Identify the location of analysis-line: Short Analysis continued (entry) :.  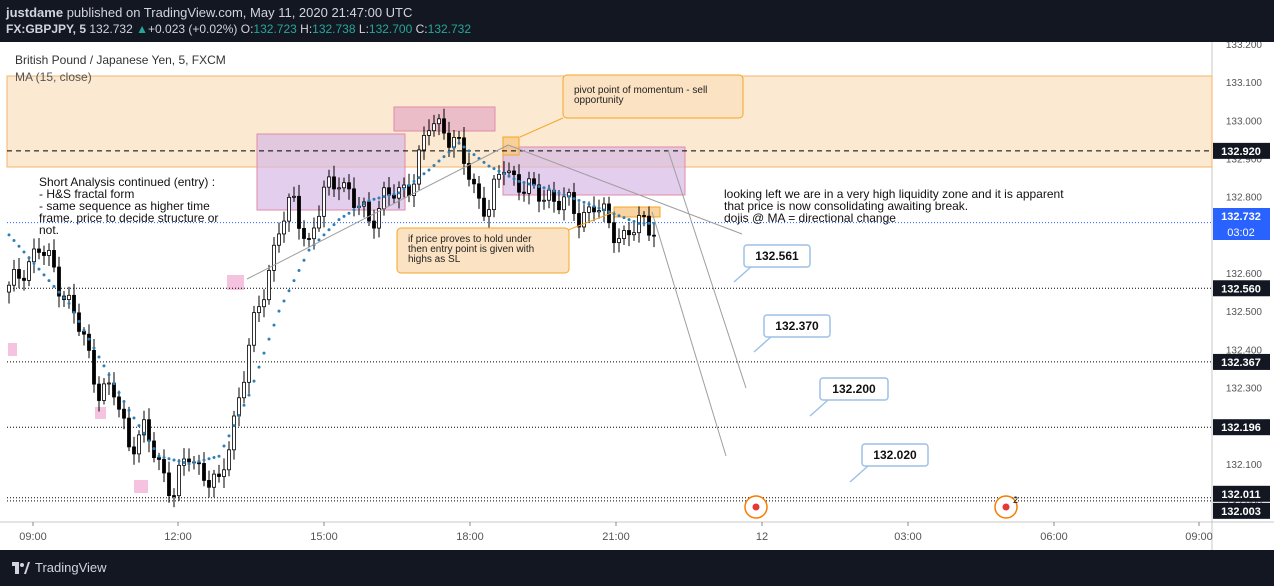
(127, 182).